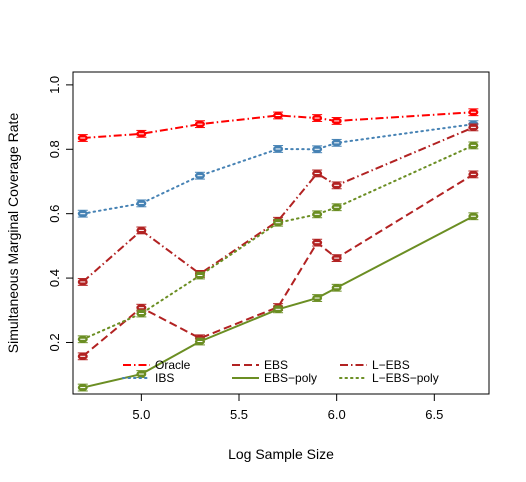  I want to click on y-tick-label: 0.6, so click(54, 214).